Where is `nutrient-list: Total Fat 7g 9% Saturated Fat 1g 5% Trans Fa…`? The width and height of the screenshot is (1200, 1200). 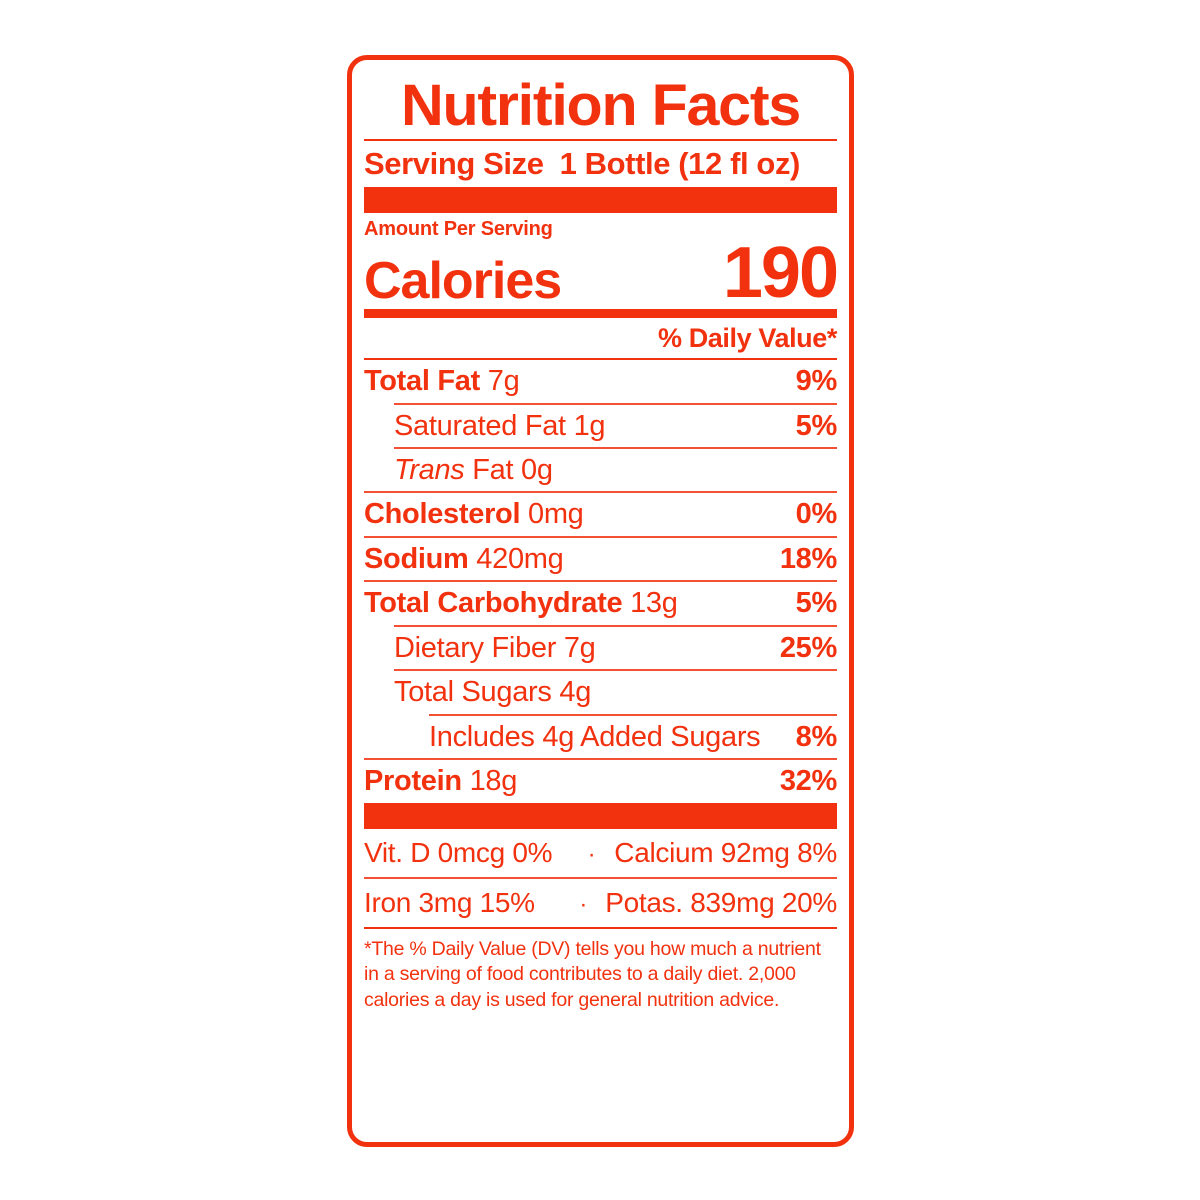 nutrient-list: Total Fat 7g 9% Saturated Fat 1g 5% Trans Fa… is located at coordinates (600, 581).